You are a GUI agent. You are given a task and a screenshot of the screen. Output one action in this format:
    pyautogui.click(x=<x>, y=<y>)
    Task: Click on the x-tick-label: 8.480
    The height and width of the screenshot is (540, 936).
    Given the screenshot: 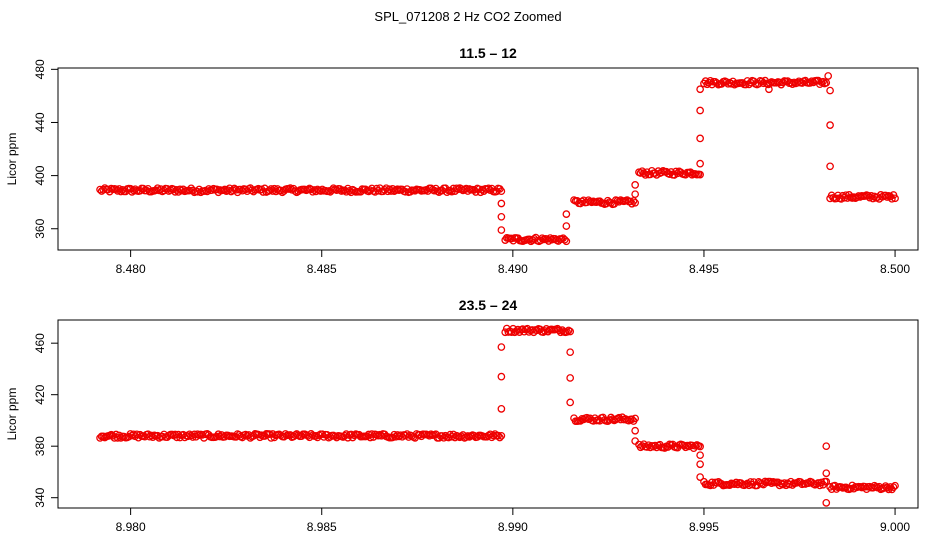 What is the action you would take?
    pyautogui.click(x=131, y=269)
    